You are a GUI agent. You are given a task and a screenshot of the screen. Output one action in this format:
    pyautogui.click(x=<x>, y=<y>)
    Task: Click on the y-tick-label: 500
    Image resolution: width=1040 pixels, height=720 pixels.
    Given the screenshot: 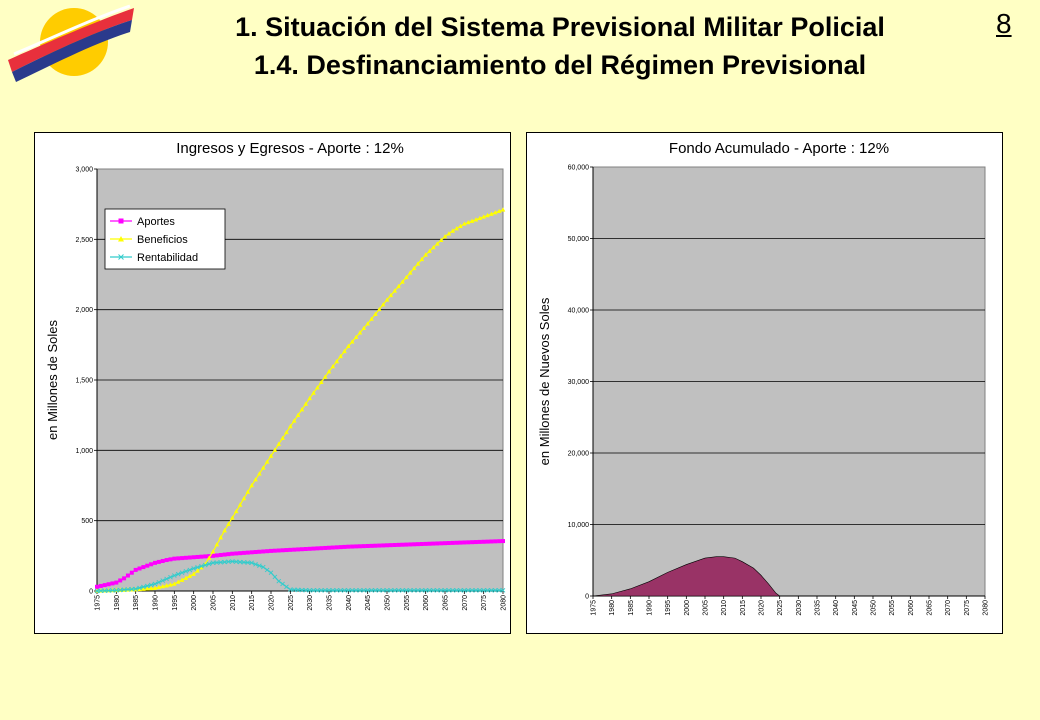 What is the action you would take?
    pyautogui.click(x=87, y=521)
    